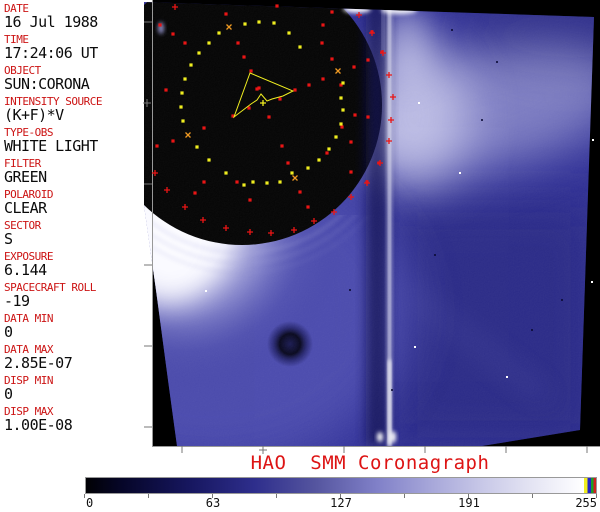 The width and height of the screenshot is (600, 512). Describe the element at coordinates (28, 411) in the screenshot. I see `metadata-label: DISP MAX` at that location.